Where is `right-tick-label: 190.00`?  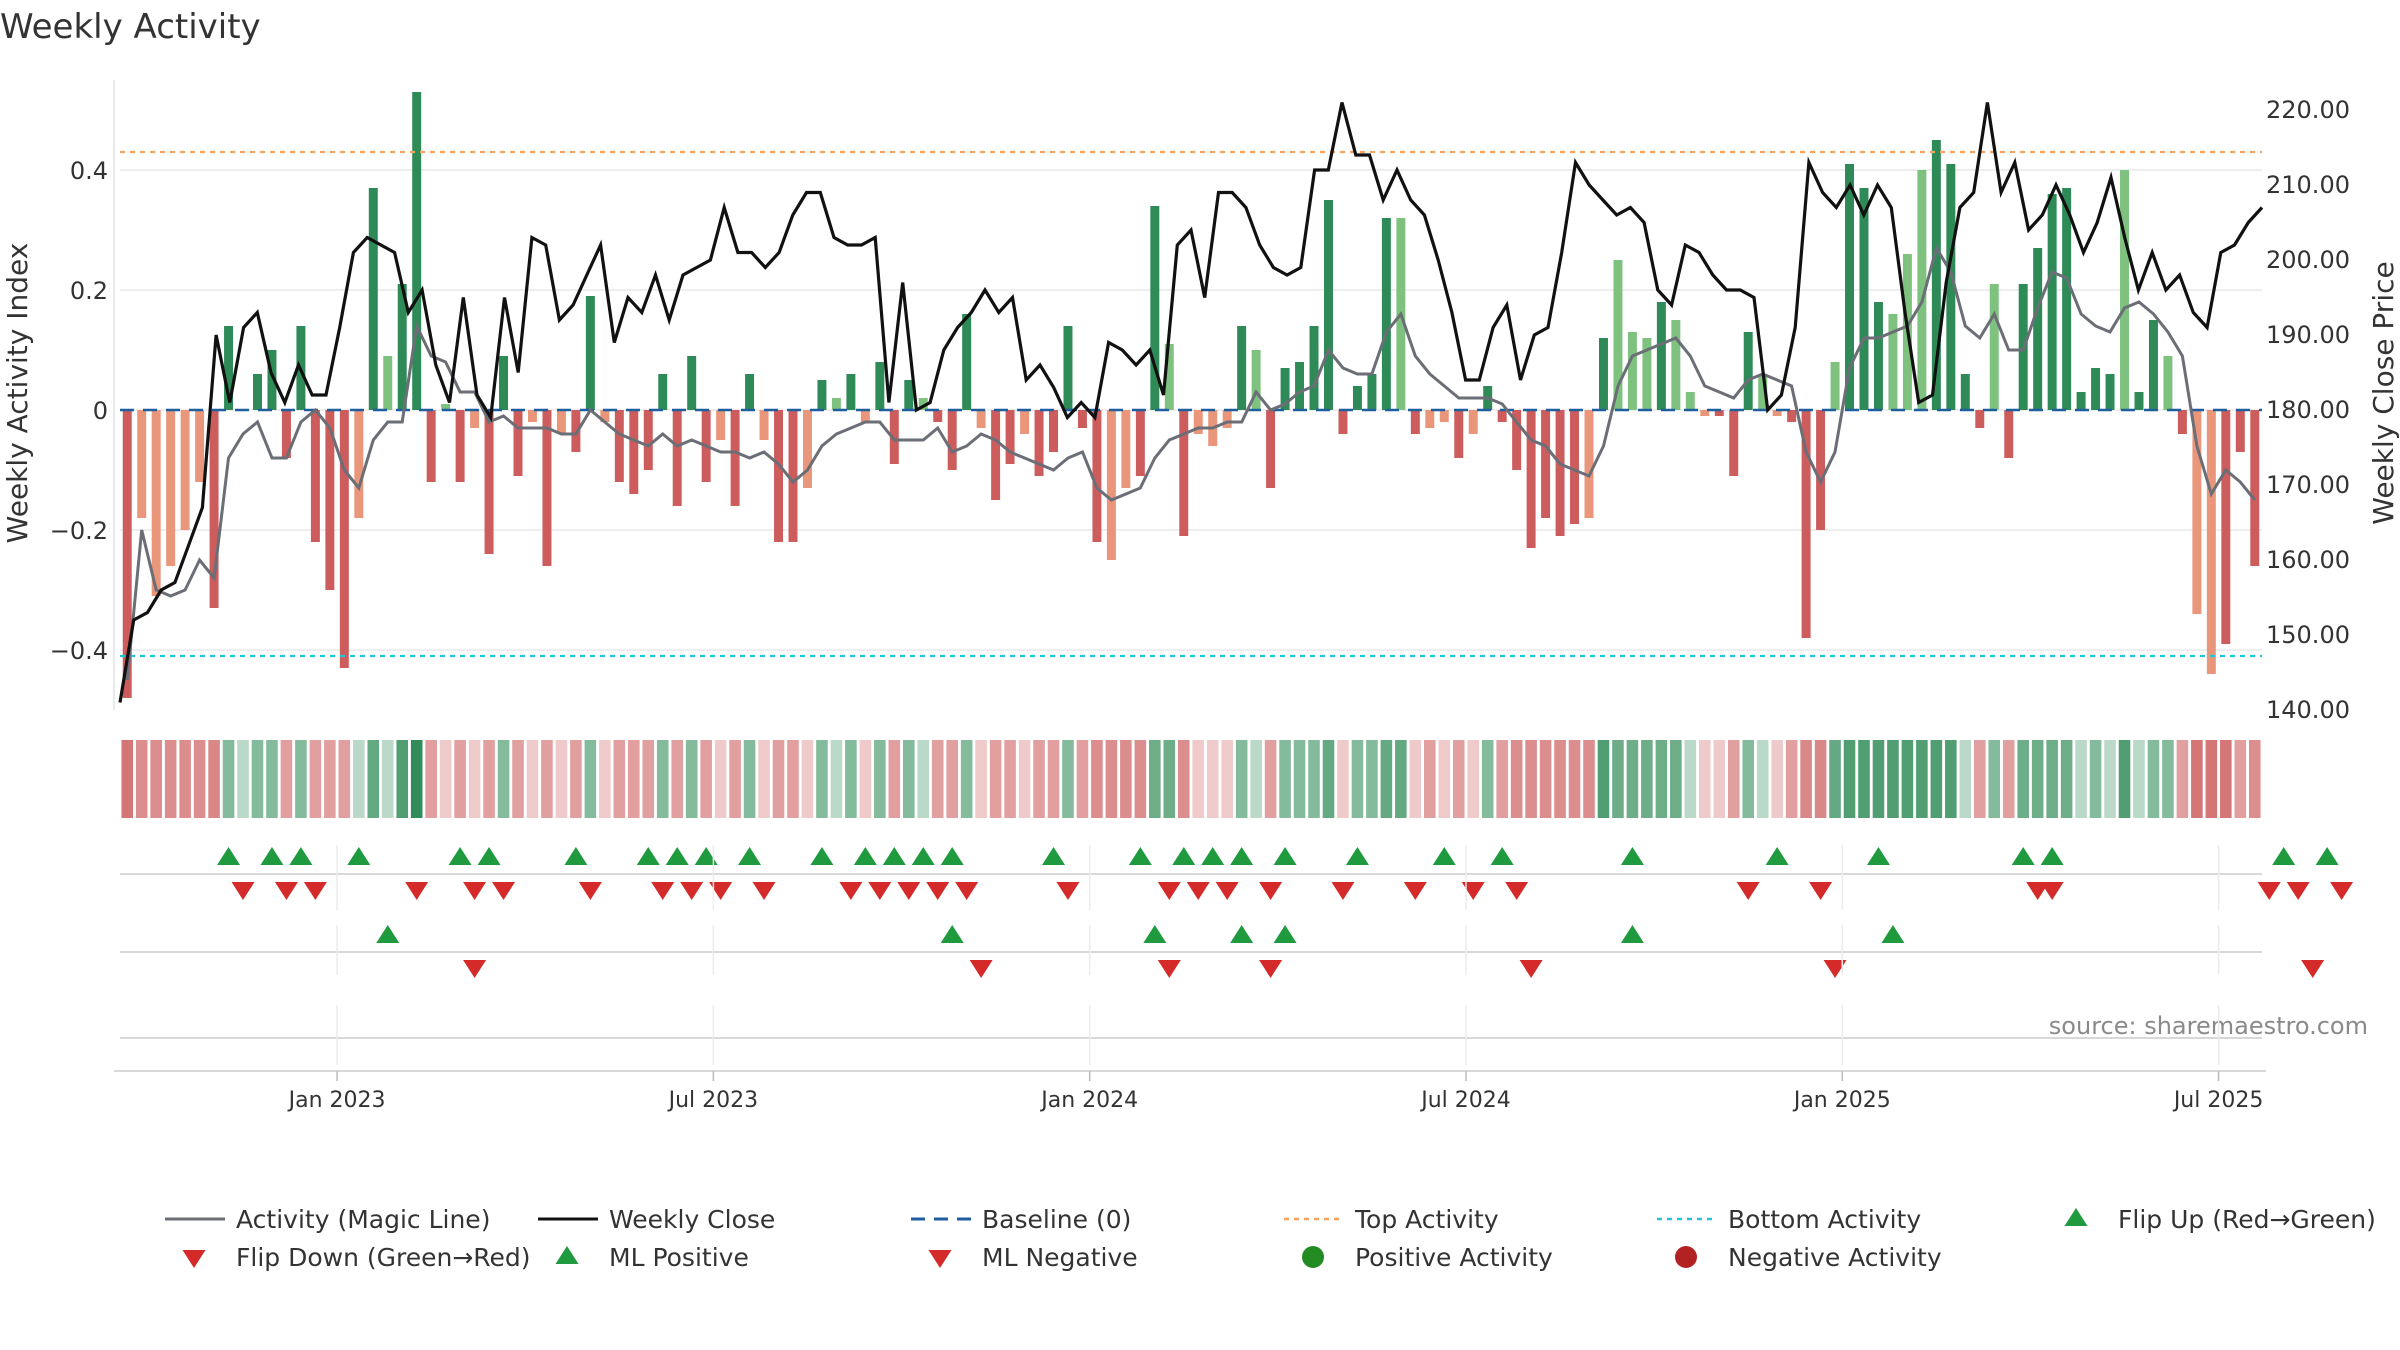 right-tick-label: 190.00 is located at coordinates (2308, 335).